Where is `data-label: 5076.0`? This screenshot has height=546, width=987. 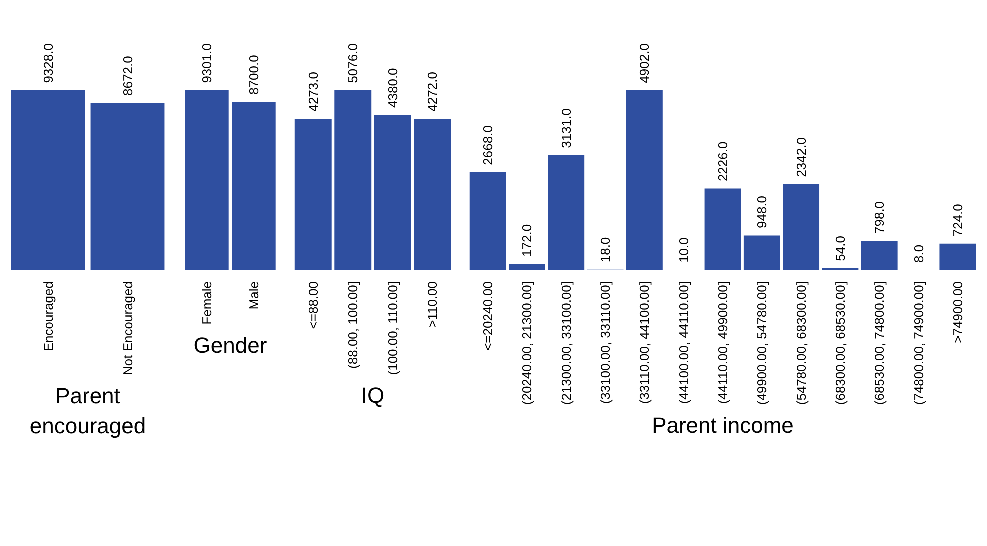
data-label: 5076.0 is located at coordinates (353, 64).